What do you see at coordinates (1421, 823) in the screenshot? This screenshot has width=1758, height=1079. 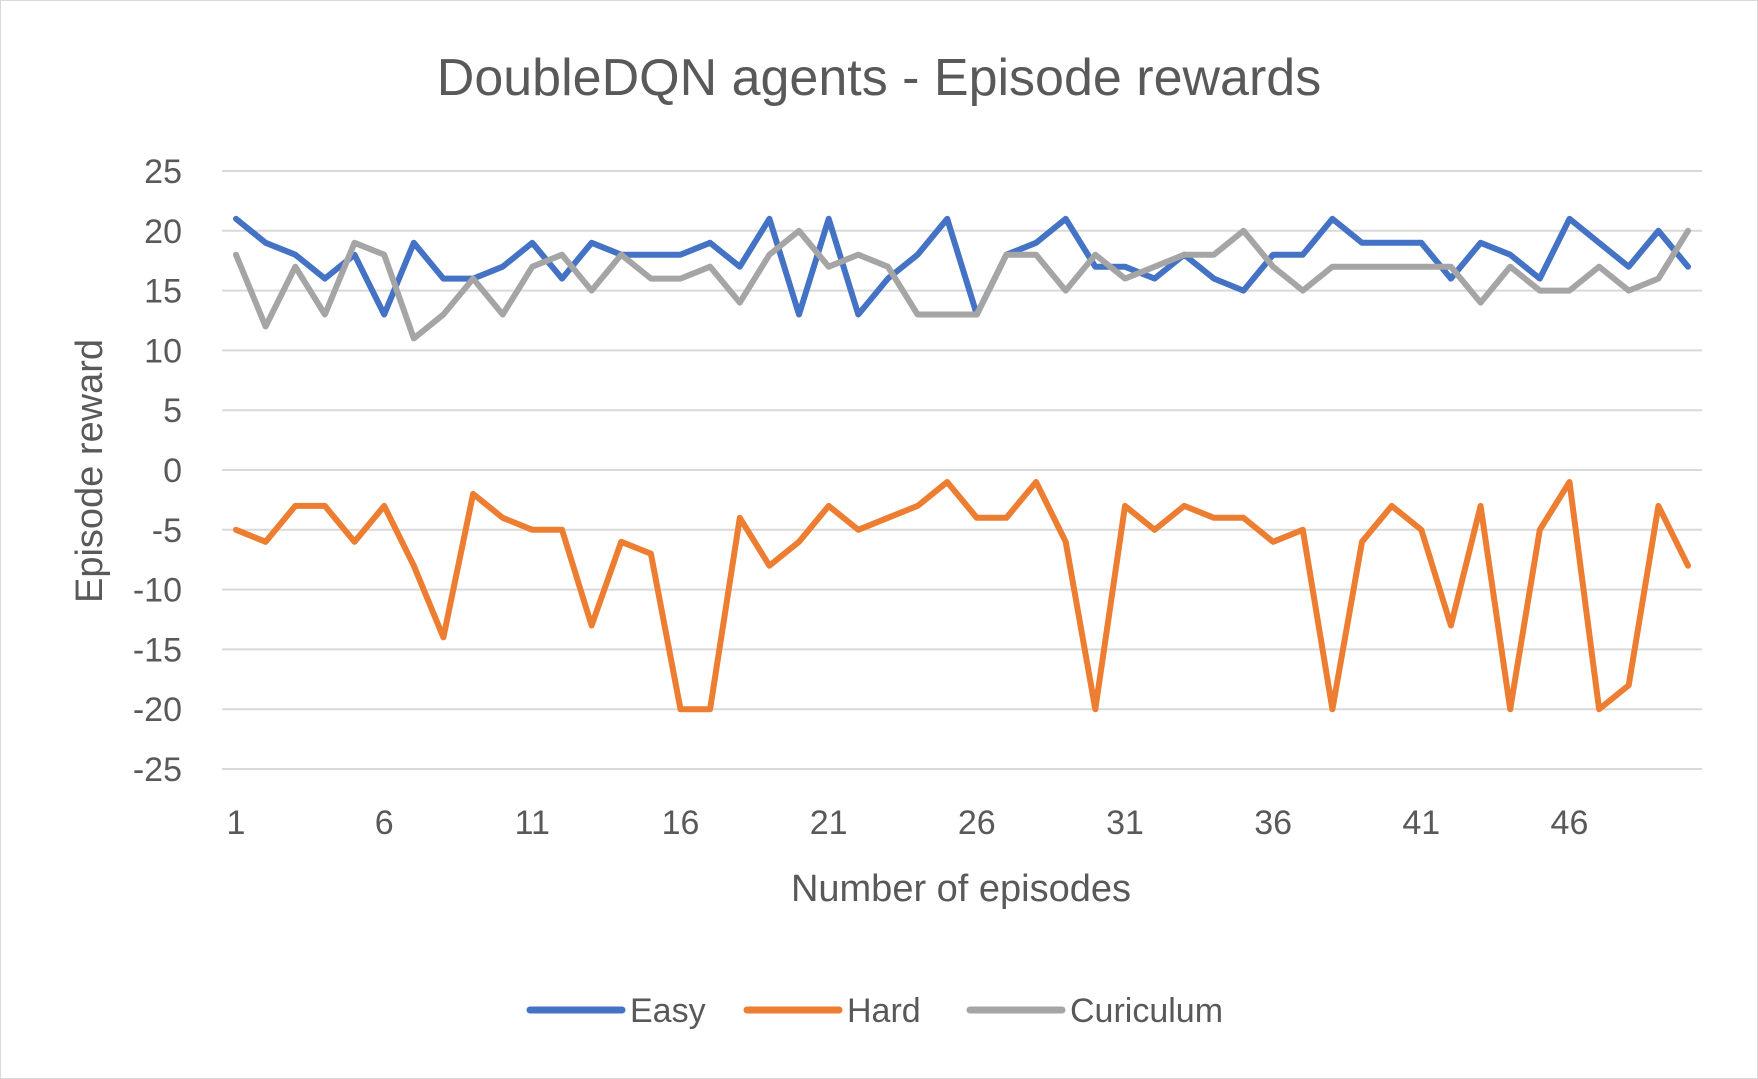 I see `x-tick-label: 41` at bounding box center [1421, 823].